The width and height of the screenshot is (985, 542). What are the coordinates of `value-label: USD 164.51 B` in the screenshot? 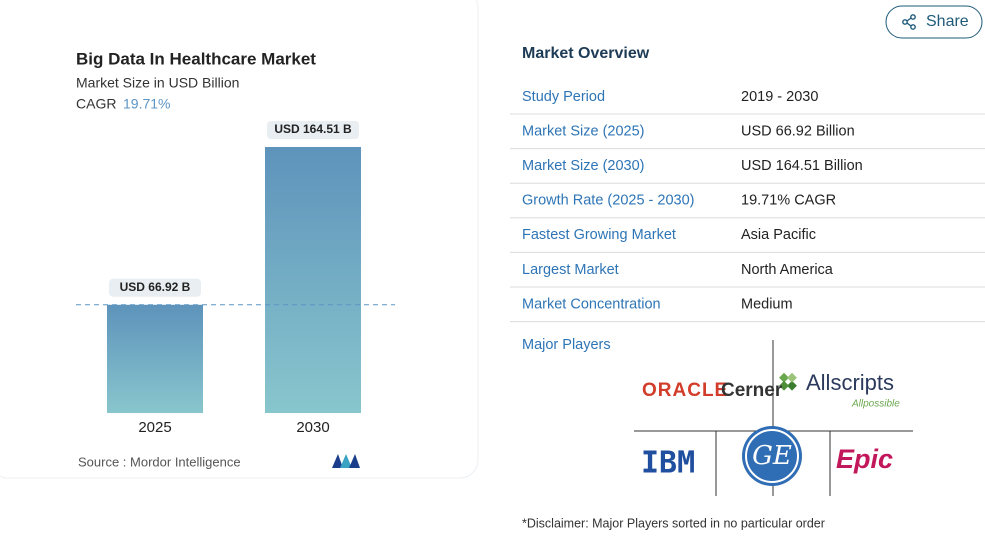 It's located at (313, 129).